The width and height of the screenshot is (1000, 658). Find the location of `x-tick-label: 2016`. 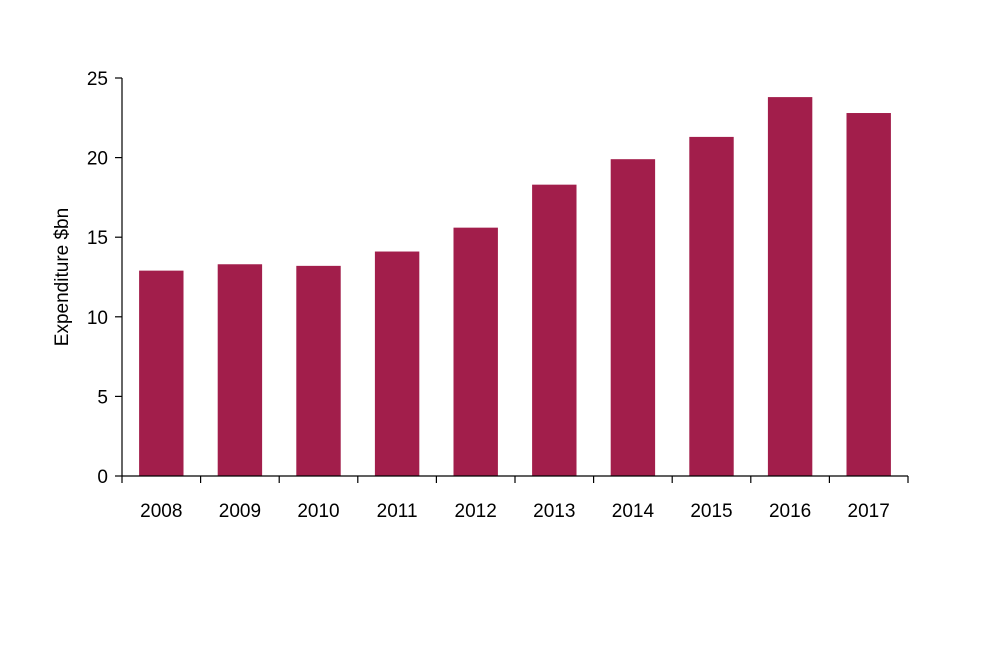

x-tick-label: 2016 is located at coordinates (790, 511).